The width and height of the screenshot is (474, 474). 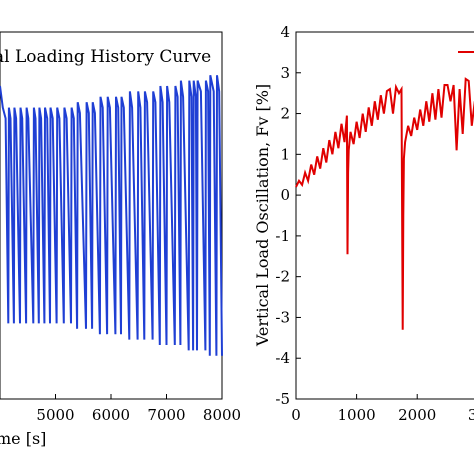 I want to click on right-y-tick-label: -2, so click(x=282, y=277).